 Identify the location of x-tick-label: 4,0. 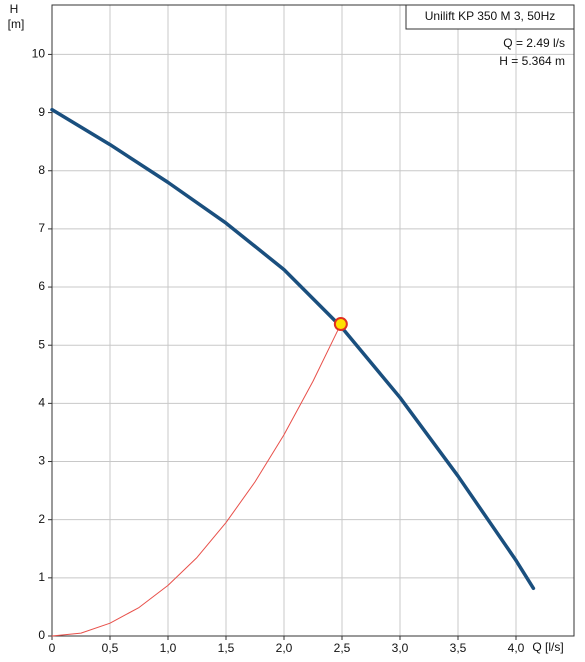
(516, 648).